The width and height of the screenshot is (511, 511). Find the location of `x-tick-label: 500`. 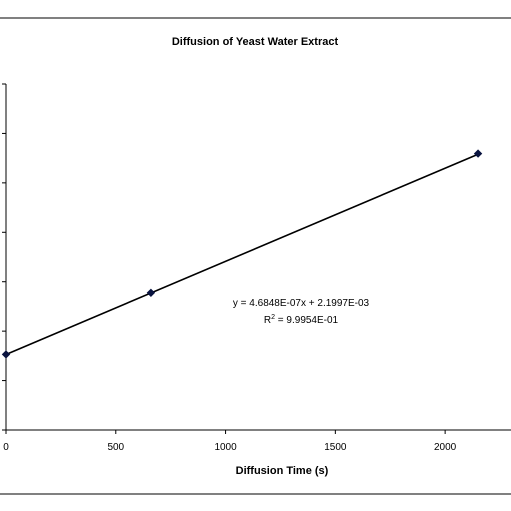

x-tick-label: 500 is located at coordinates (115, 447).